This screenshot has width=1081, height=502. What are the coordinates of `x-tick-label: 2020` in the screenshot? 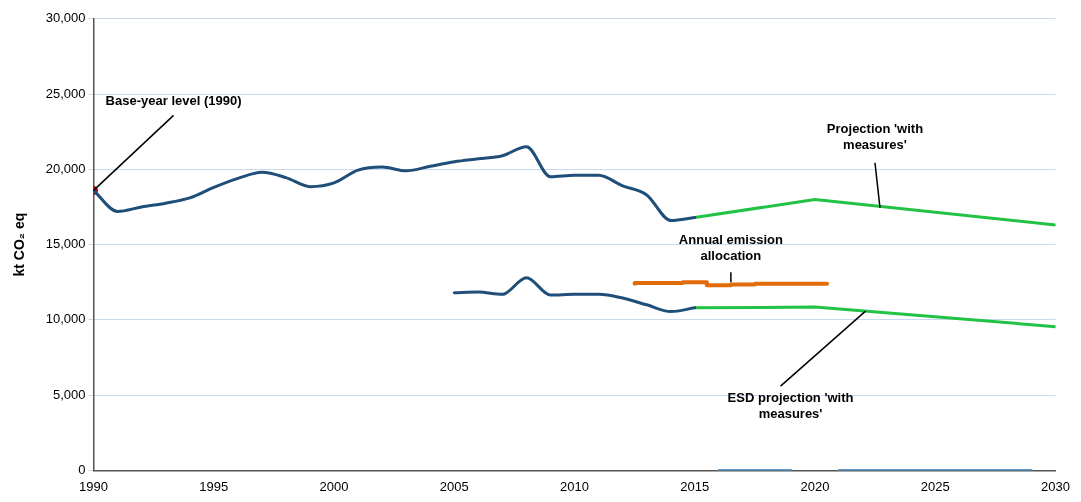 It's located at (815, 486).